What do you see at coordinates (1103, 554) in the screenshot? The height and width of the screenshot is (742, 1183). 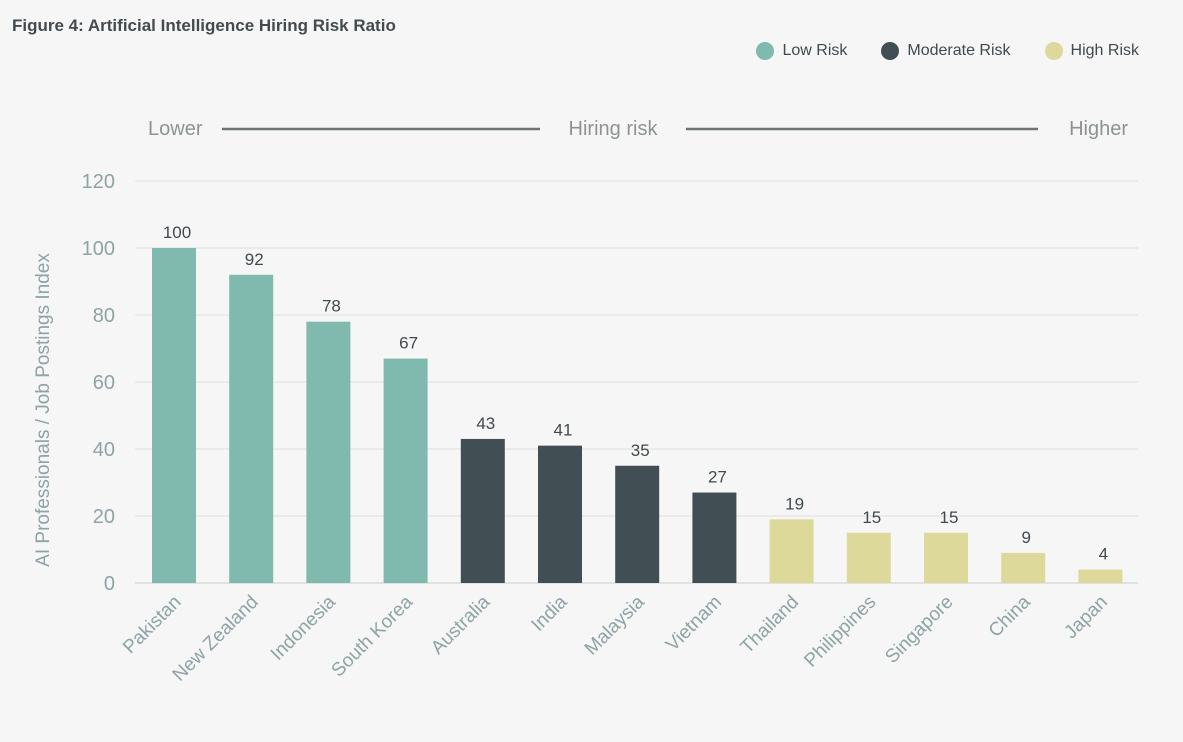 I see `value-label-japan: 4` at bounding box center [1103, 554].